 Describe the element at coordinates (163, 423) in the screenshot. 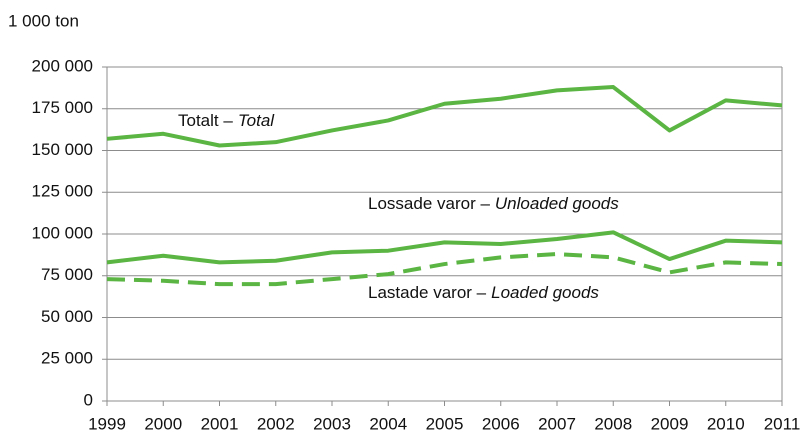

I see `x-tick-label: 2000` at that location.